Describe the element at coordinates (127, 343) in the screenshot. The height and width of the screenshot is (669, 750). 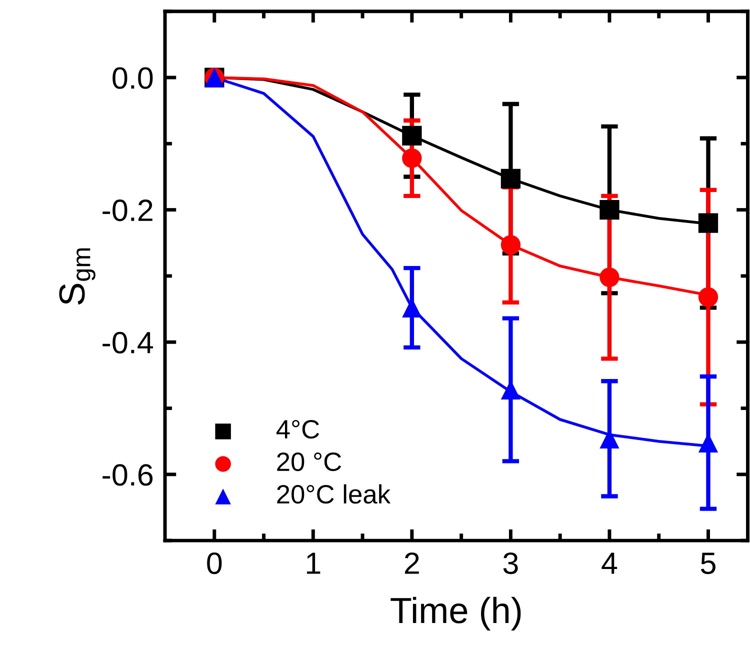
I see `y-tick-label: -0.4` at that location.